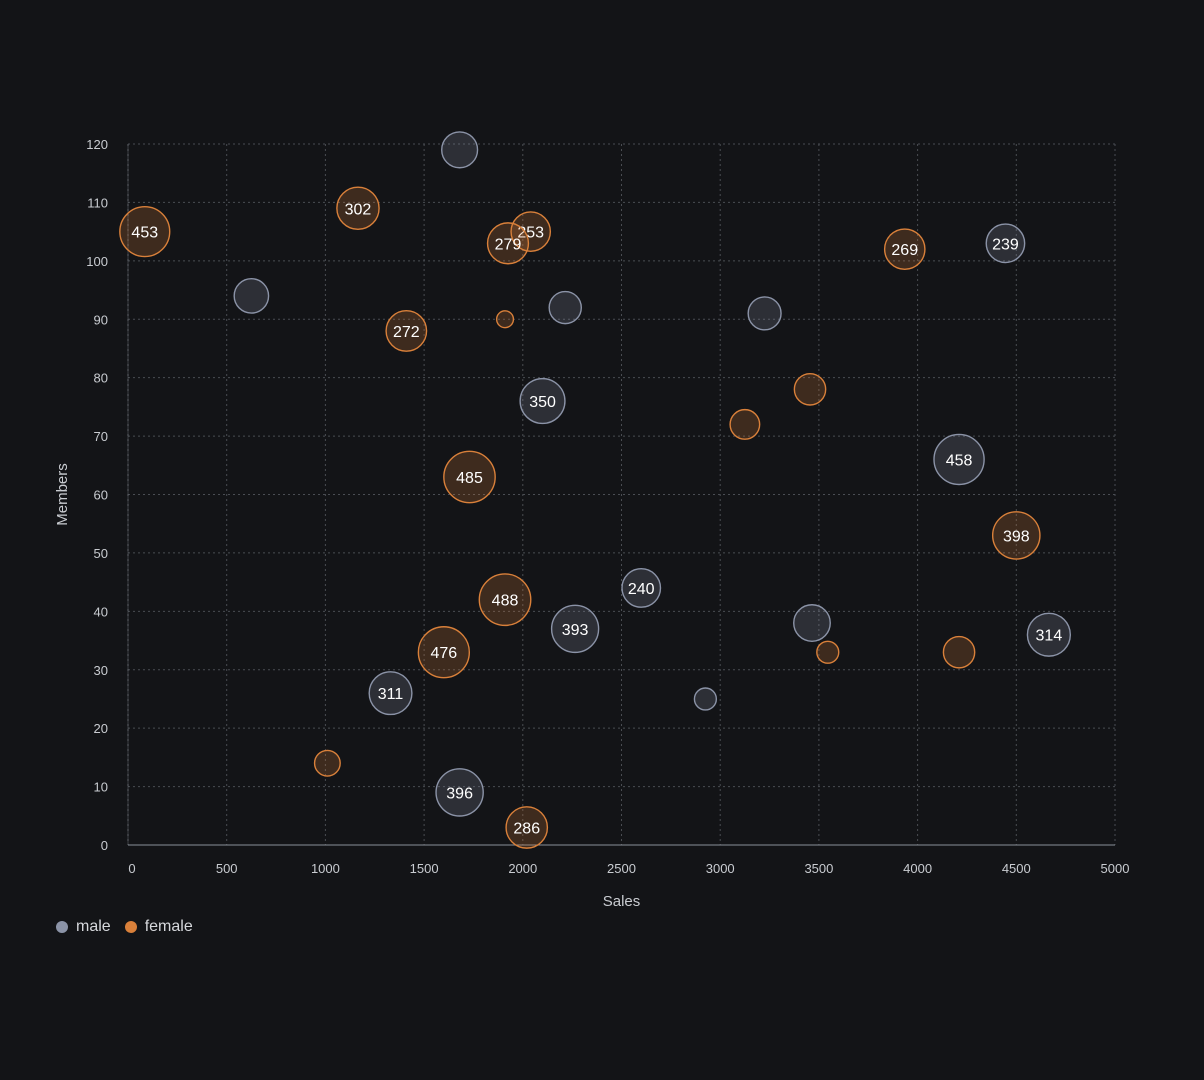 This screenshot has height=1080, width=1204. I want to click on bubble-label: 458, so click(959, 460).